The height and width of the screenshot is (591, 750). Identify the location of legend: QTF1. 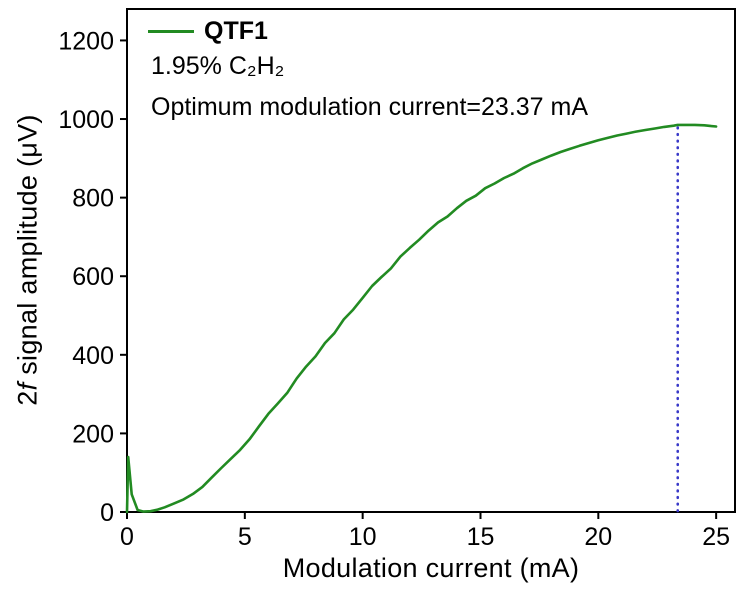
(208, 31).